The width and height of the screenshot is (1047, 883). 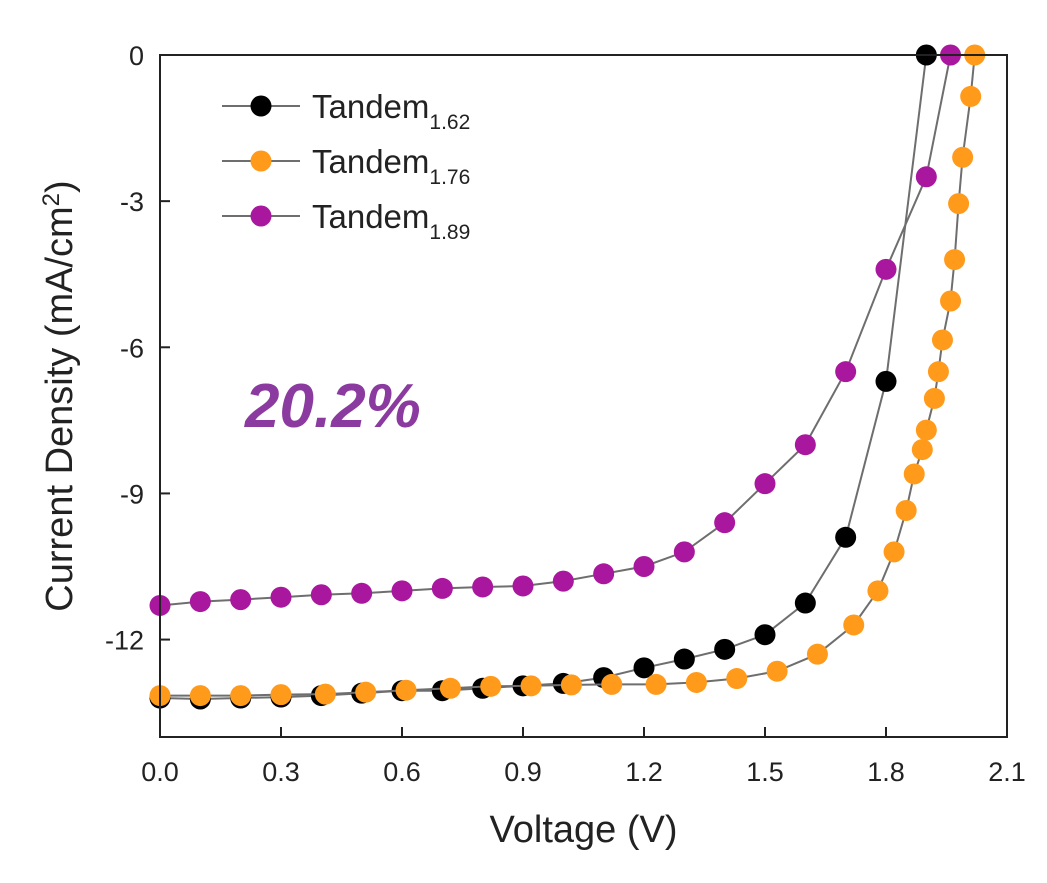 What do you see at coordinates (644, 772) in the screenshot?
I see `x-tick-label: 1.2` at bounding box center [644, 772].